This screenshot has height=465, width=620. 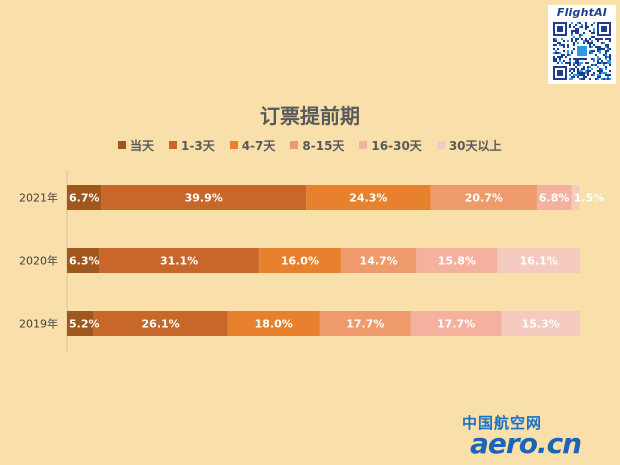 I want to click on chart-legend: 当天 1-3天 4-7天 8-15天 16-30天 30天以上, so click(x=317, y=145).